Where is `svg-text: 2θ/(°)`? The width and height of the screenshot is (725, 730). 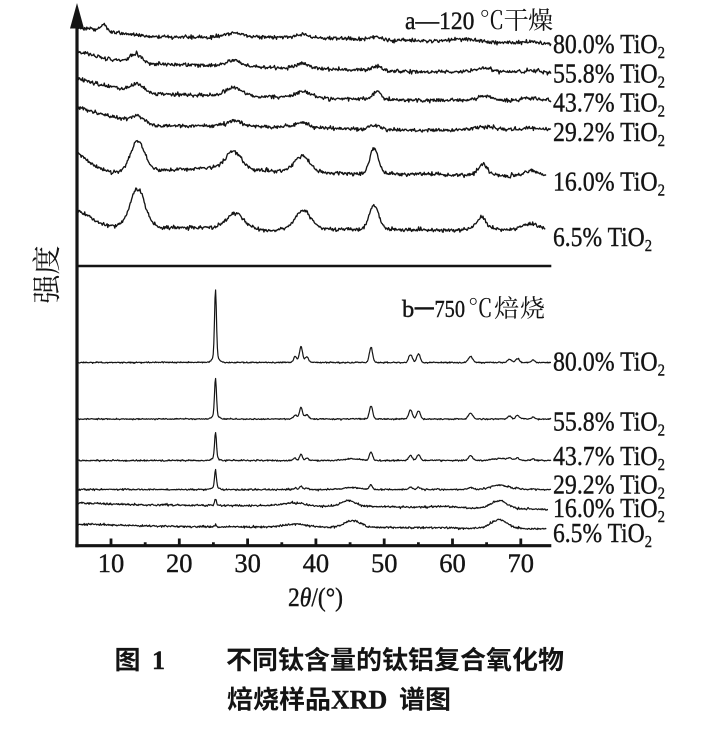 svg-text: 2θ/(°) is located at coordinates (315, 597).